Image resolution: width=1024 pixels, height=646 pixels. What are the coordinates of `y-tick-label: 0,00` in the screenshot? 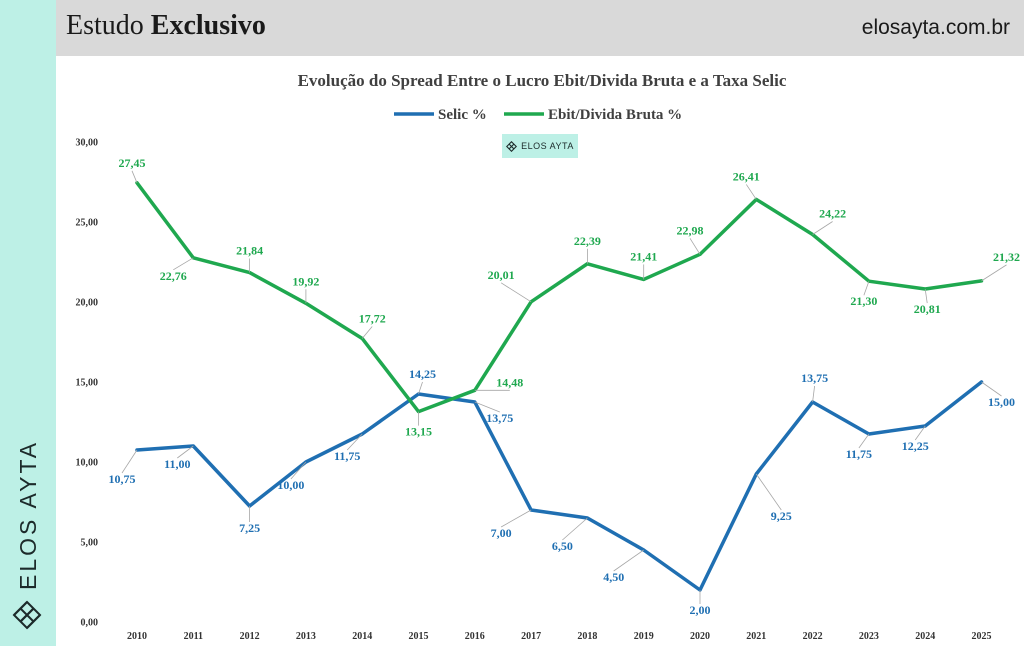 It's located at (90, 623).